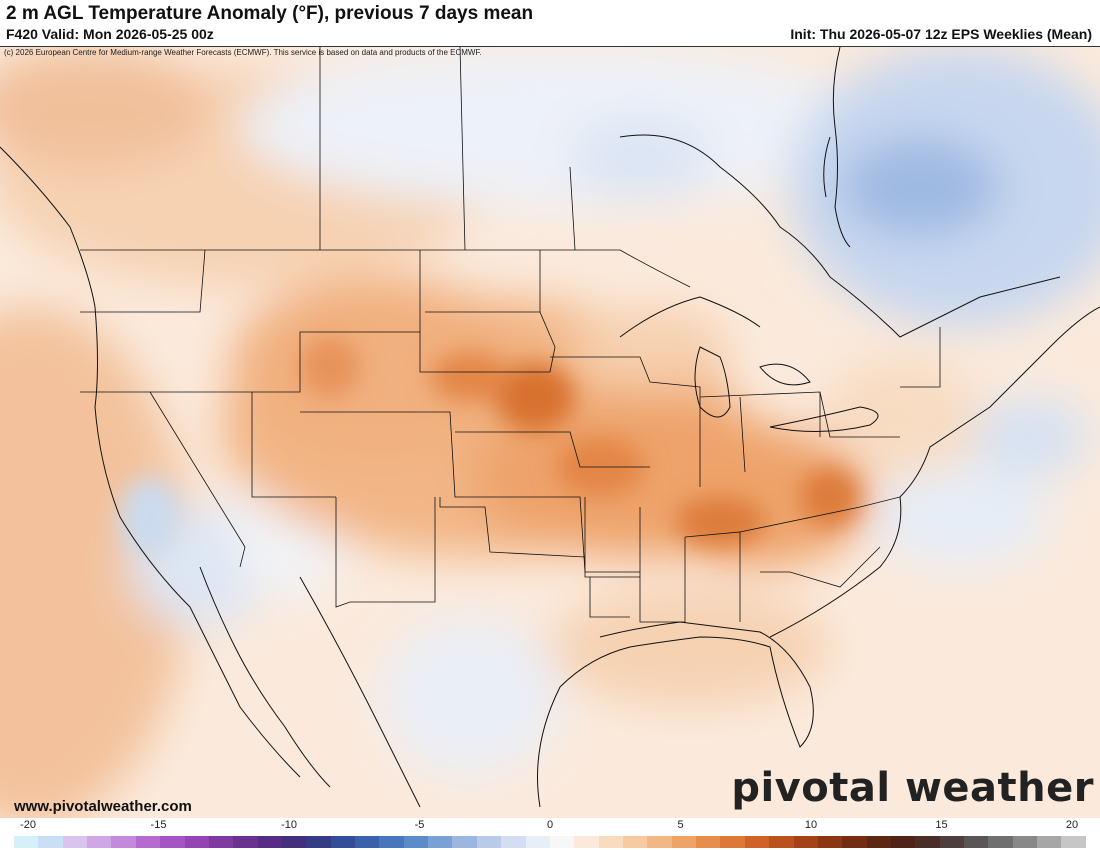  I want to click on colorbar-tick-label: -5, so click(419, 825).